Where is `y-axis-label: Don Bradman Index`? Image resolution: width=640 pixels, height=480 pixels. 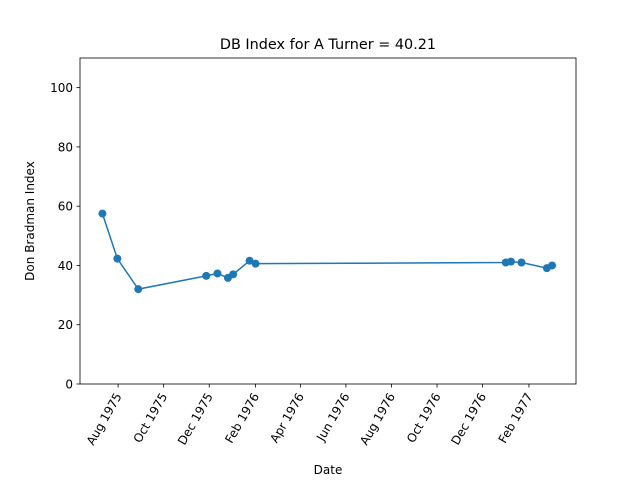
y-axis-label: Don Bradman Index is located at coordinates (30, 221).